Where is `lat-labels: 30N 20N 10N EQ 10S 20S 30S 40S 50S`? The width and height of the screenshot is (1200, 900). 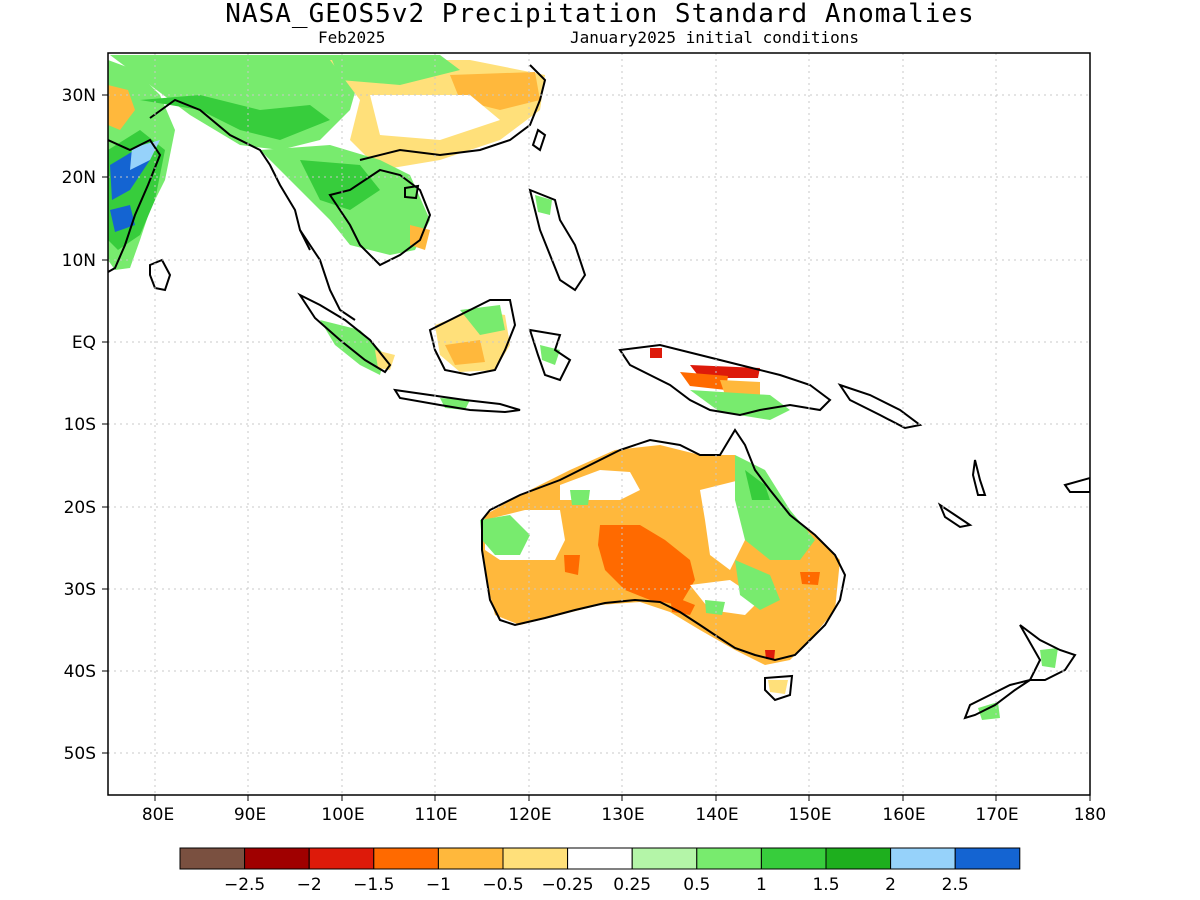
lat-labels: 30N 20N 10N EQ 10S 20S 30S 40S 50S is located at coordinates (79, 425).